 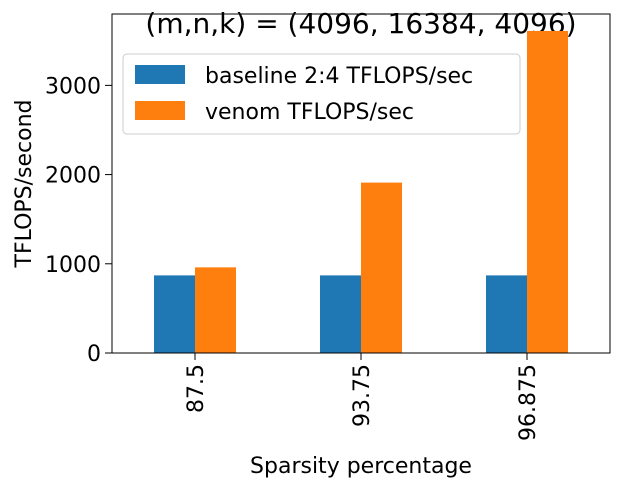 I want to click on legend: baseline 2:4 TFLOPS/sec venom TFLOPS/sec, so click(x=321, y=94).